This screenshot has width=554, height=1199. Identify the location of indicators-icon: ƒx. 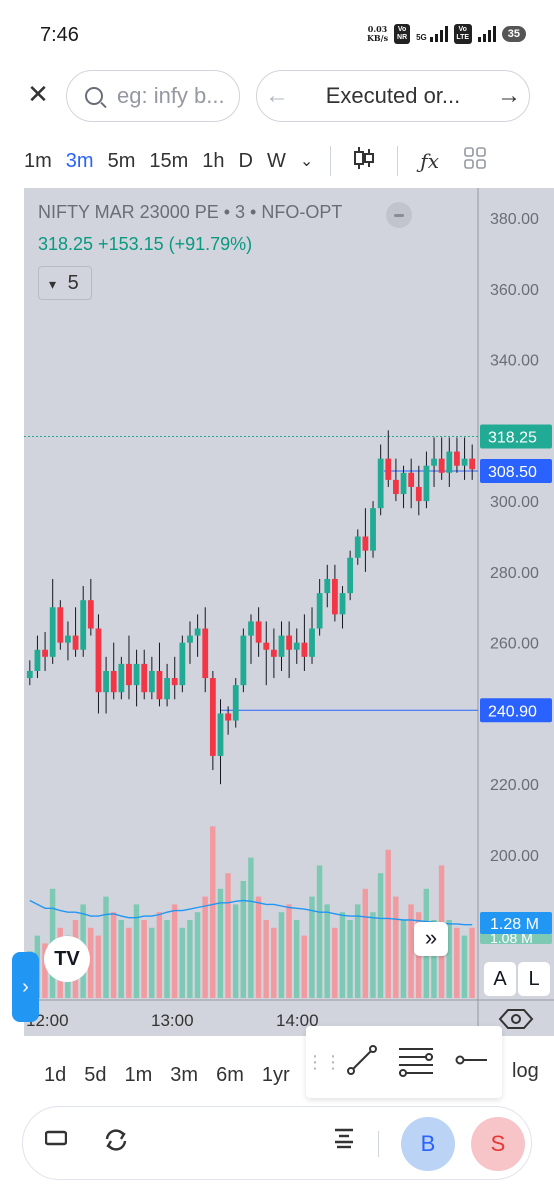
(429, 161).